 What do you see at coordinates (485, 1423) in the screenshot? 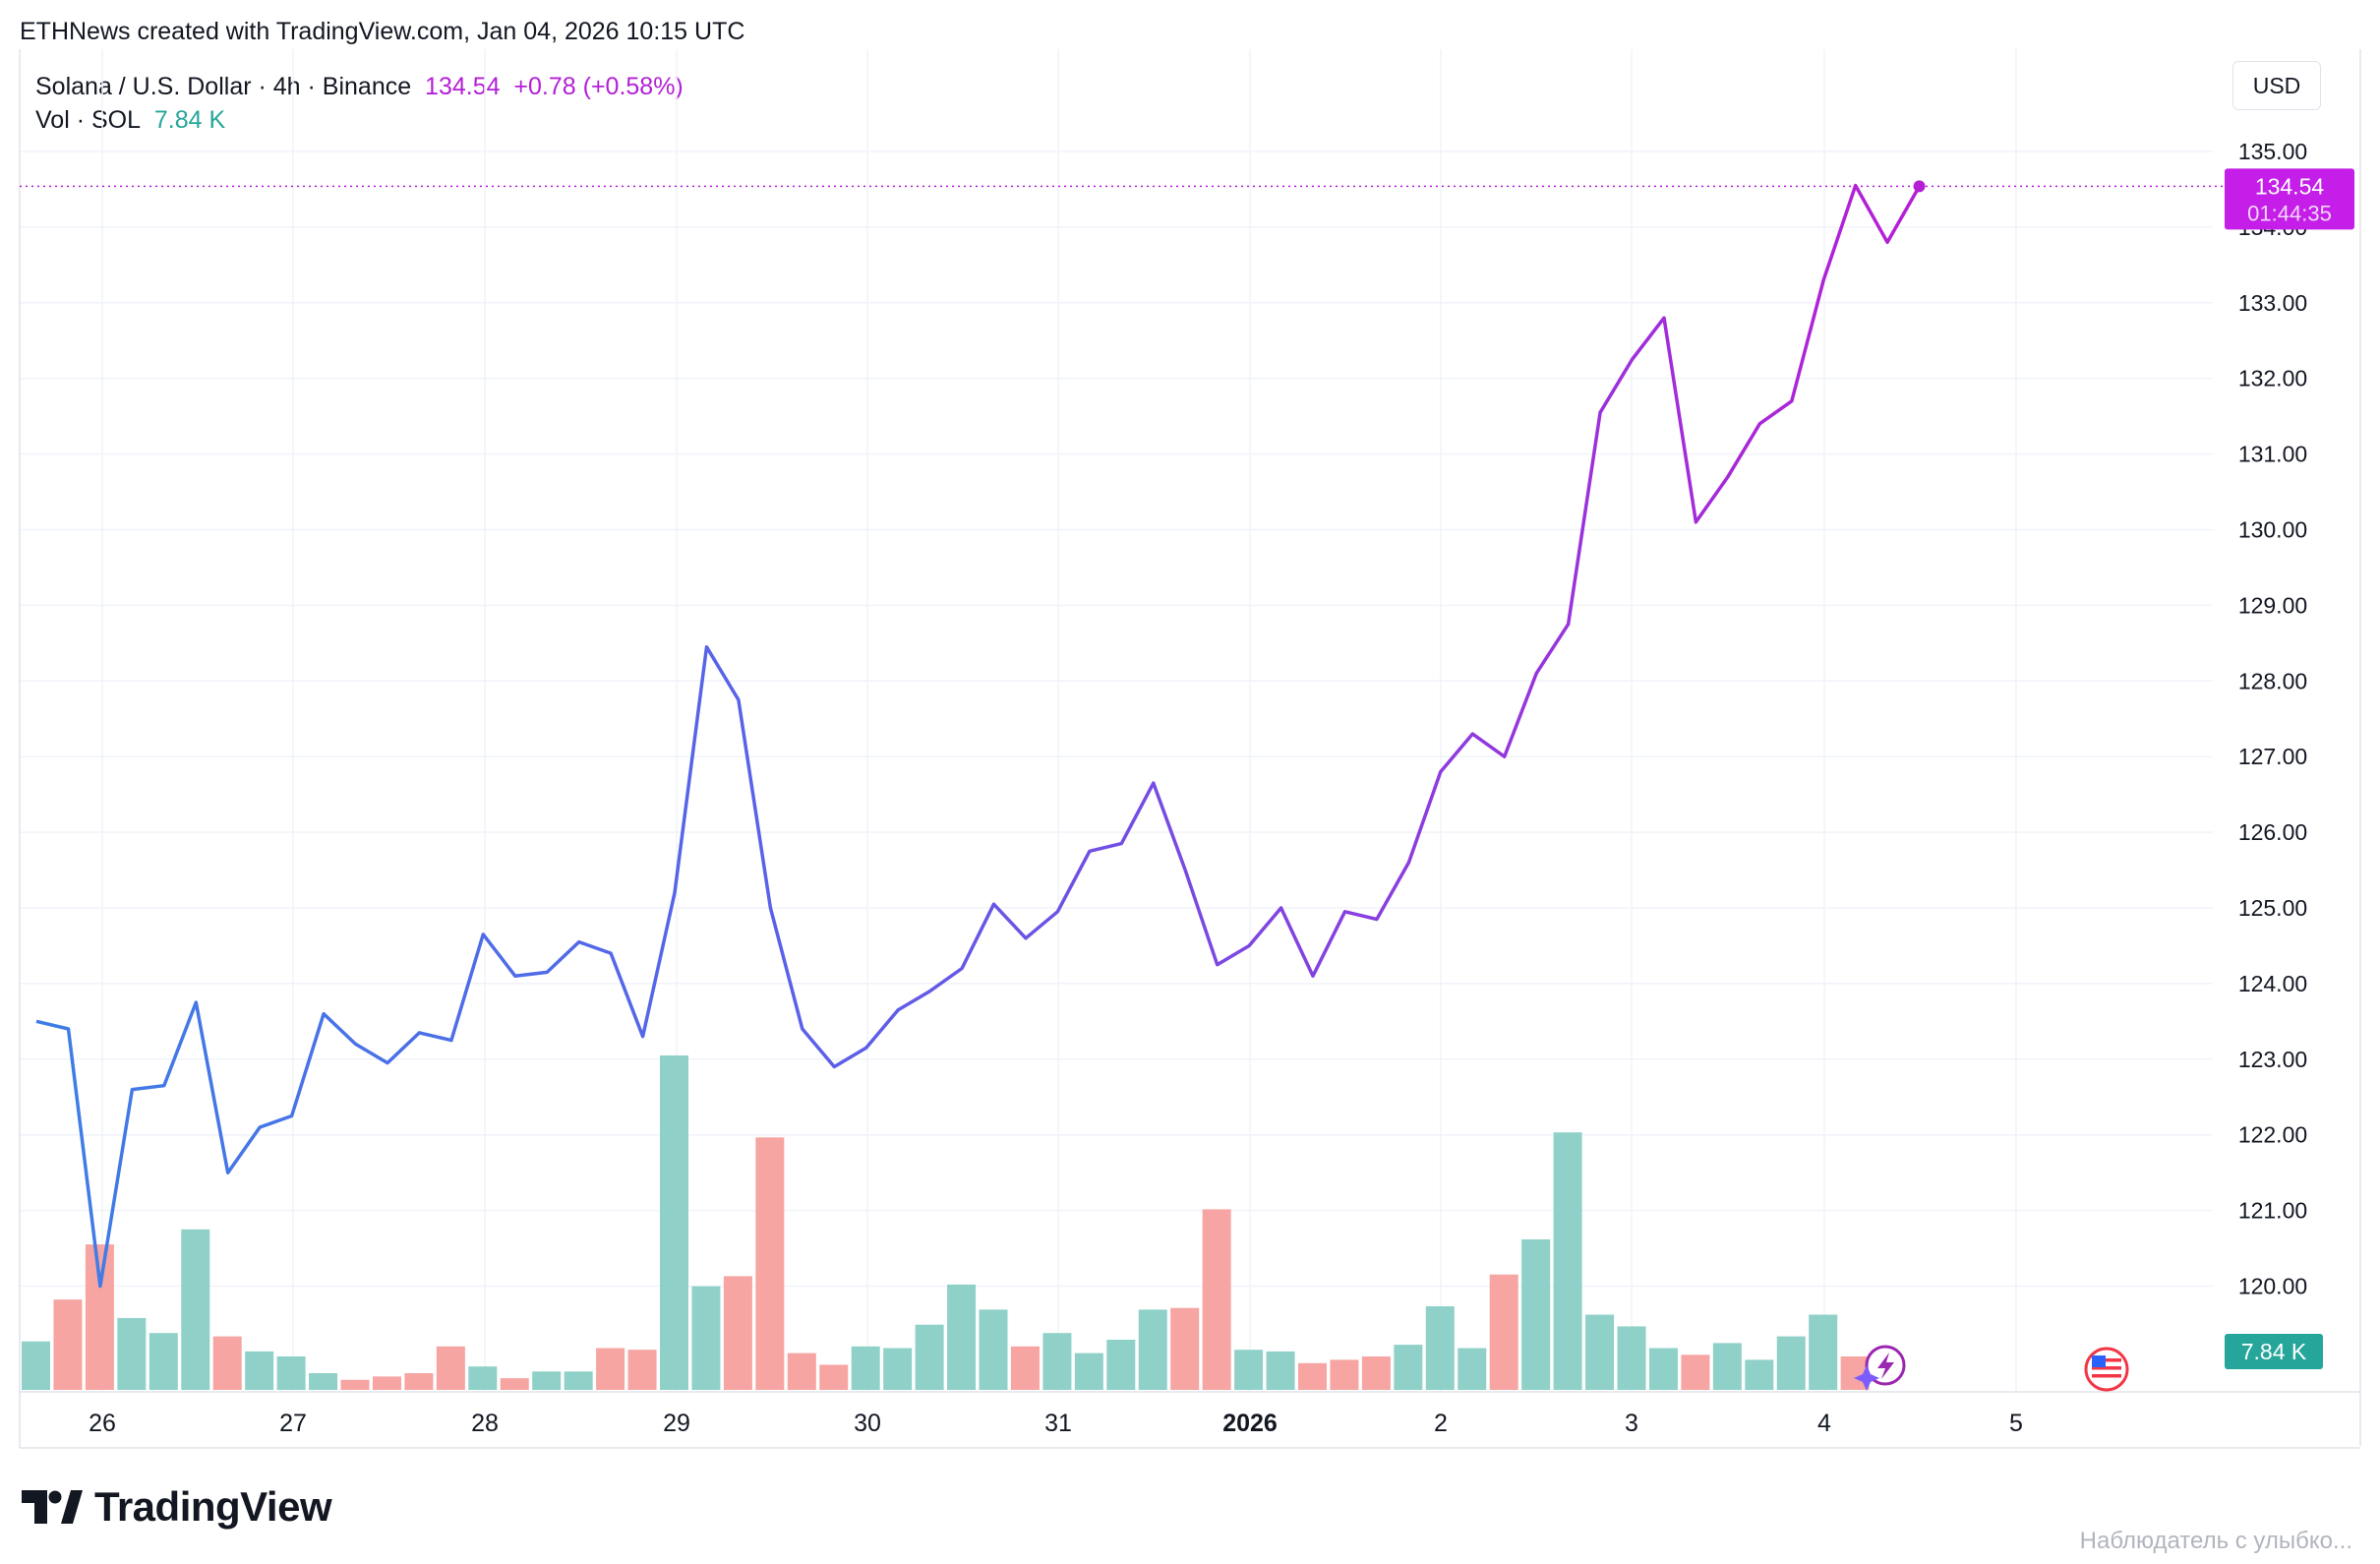
I see `x-tick-label: 28` at bounding box center [485, 1423].